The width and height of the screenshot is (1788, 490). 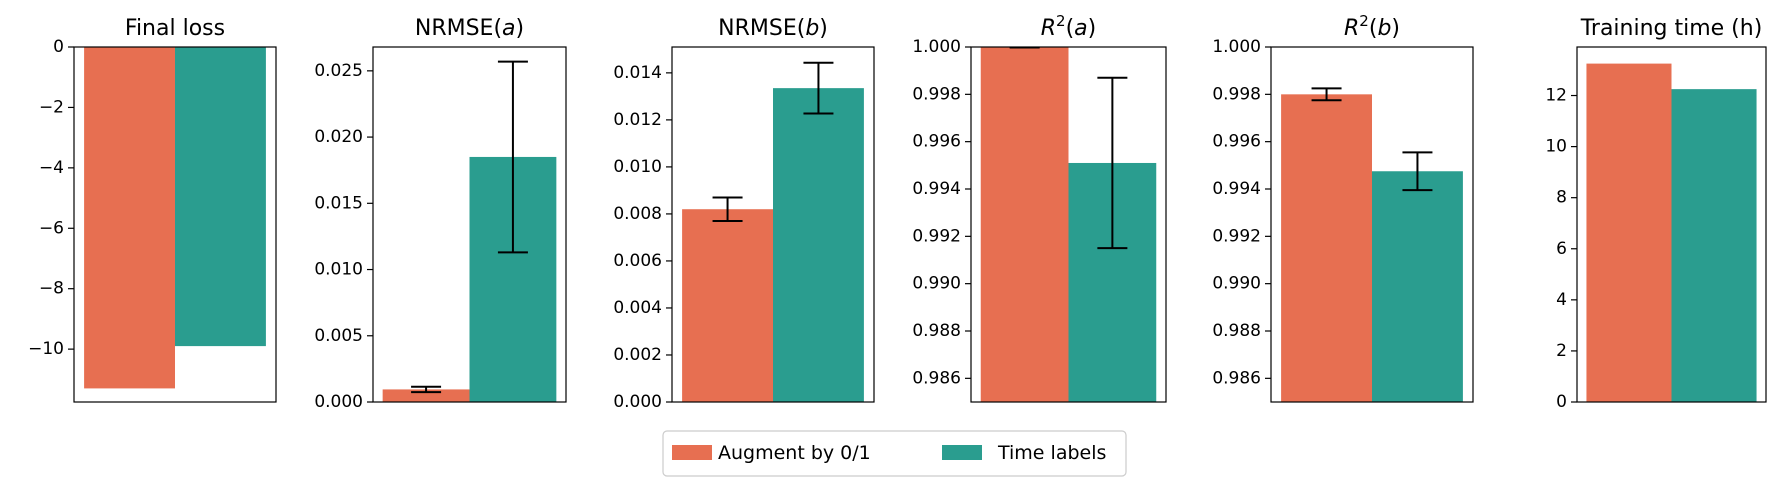 What do you see at coordinates (1561, 249) in the screenshot?
I see `y-tick-label: 6` at bounding box center [1561, 249].